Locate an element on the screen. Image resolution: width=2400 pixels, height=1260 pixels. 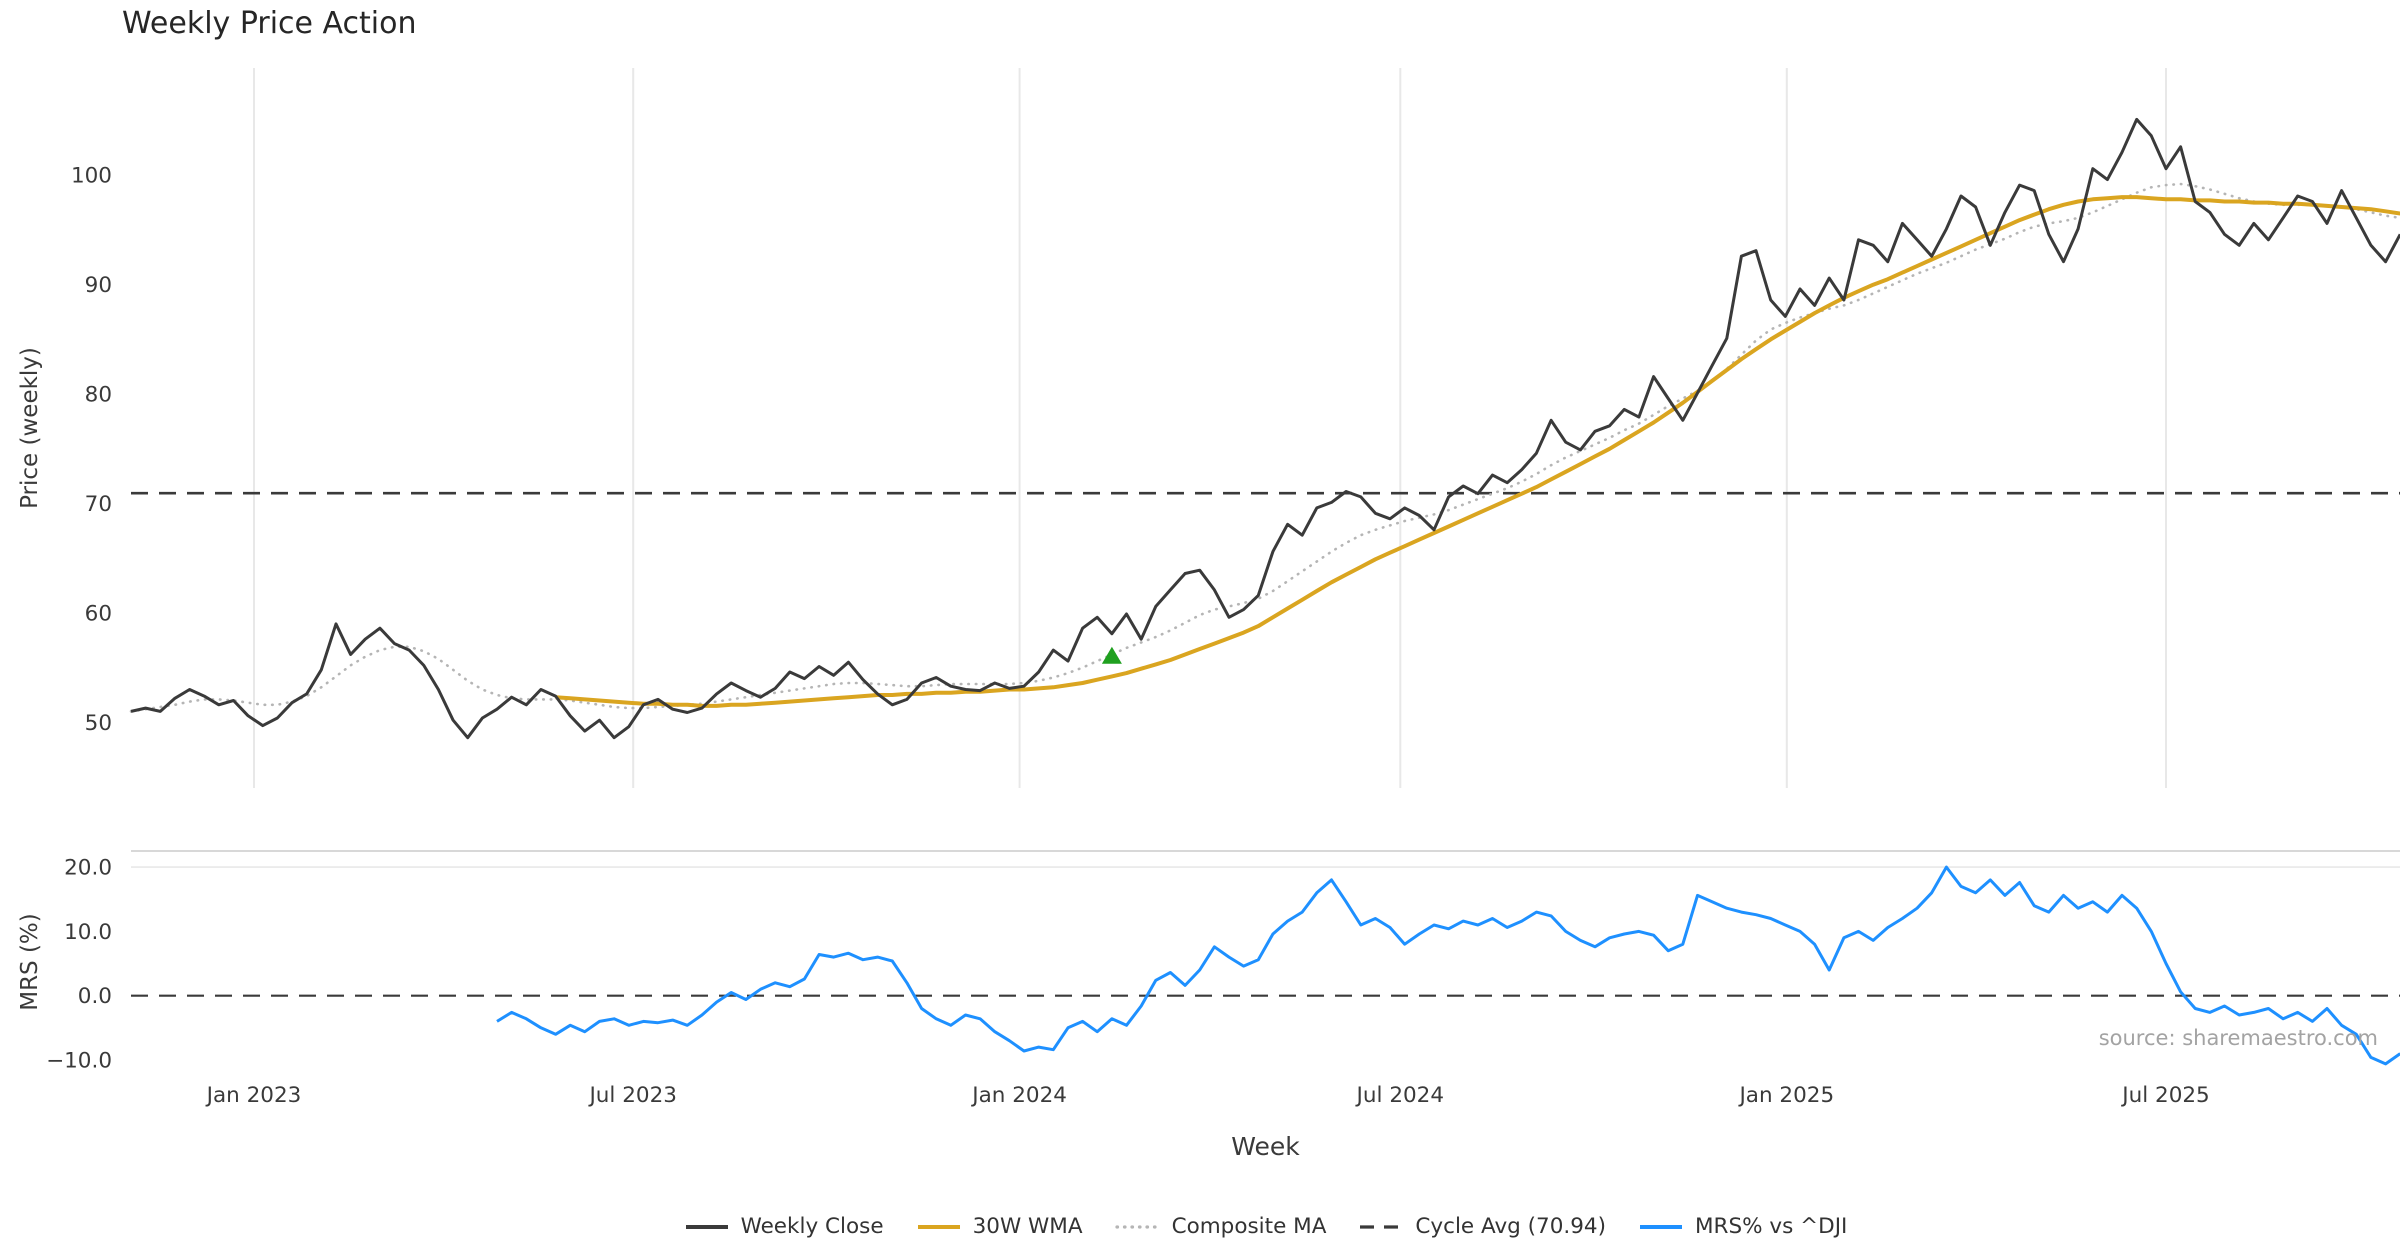
chart-title: Weekly Price Action is located at coordinates (269, 23).